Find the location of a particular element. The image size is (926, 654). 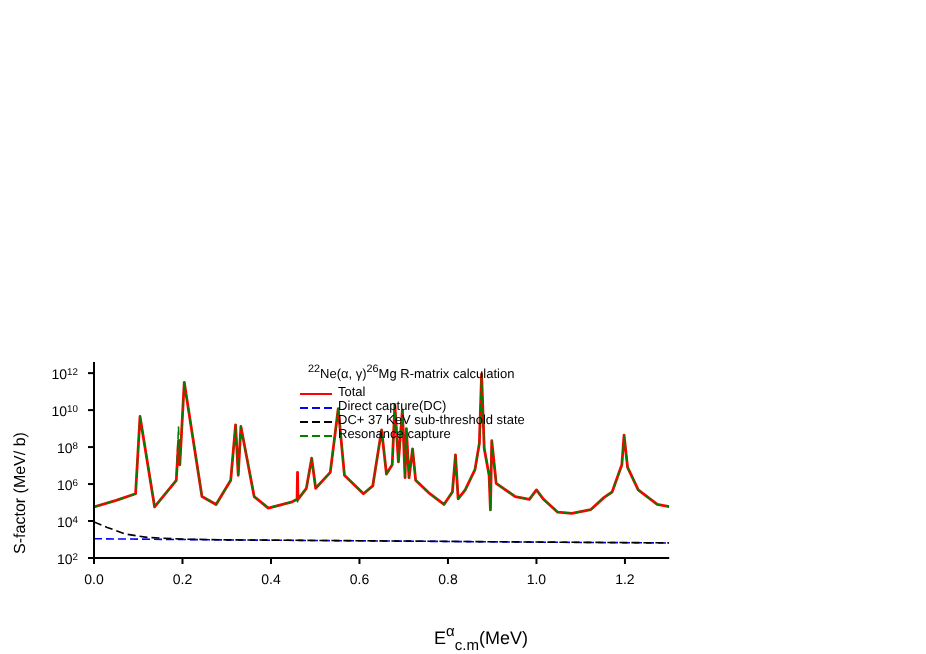

x-axis-title: E$^{α}$$_{c.m}$(MeV) is located at coordinates (481, 638).